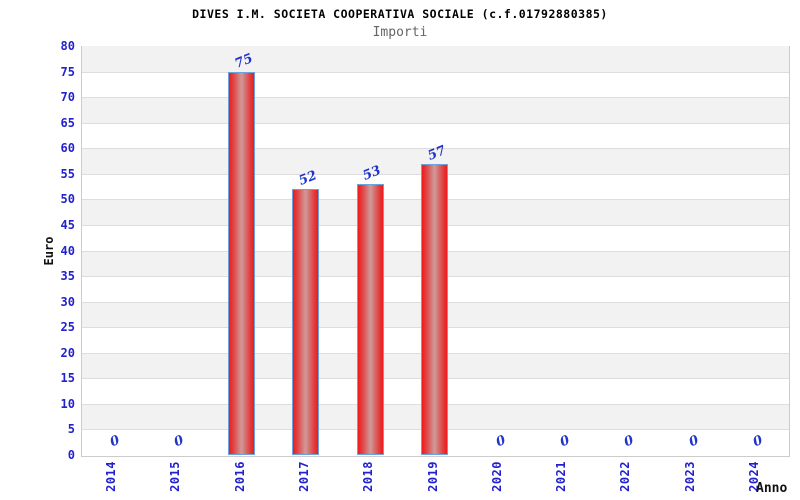  I want to click on x-tick-label: 2021, so click(563, 480).